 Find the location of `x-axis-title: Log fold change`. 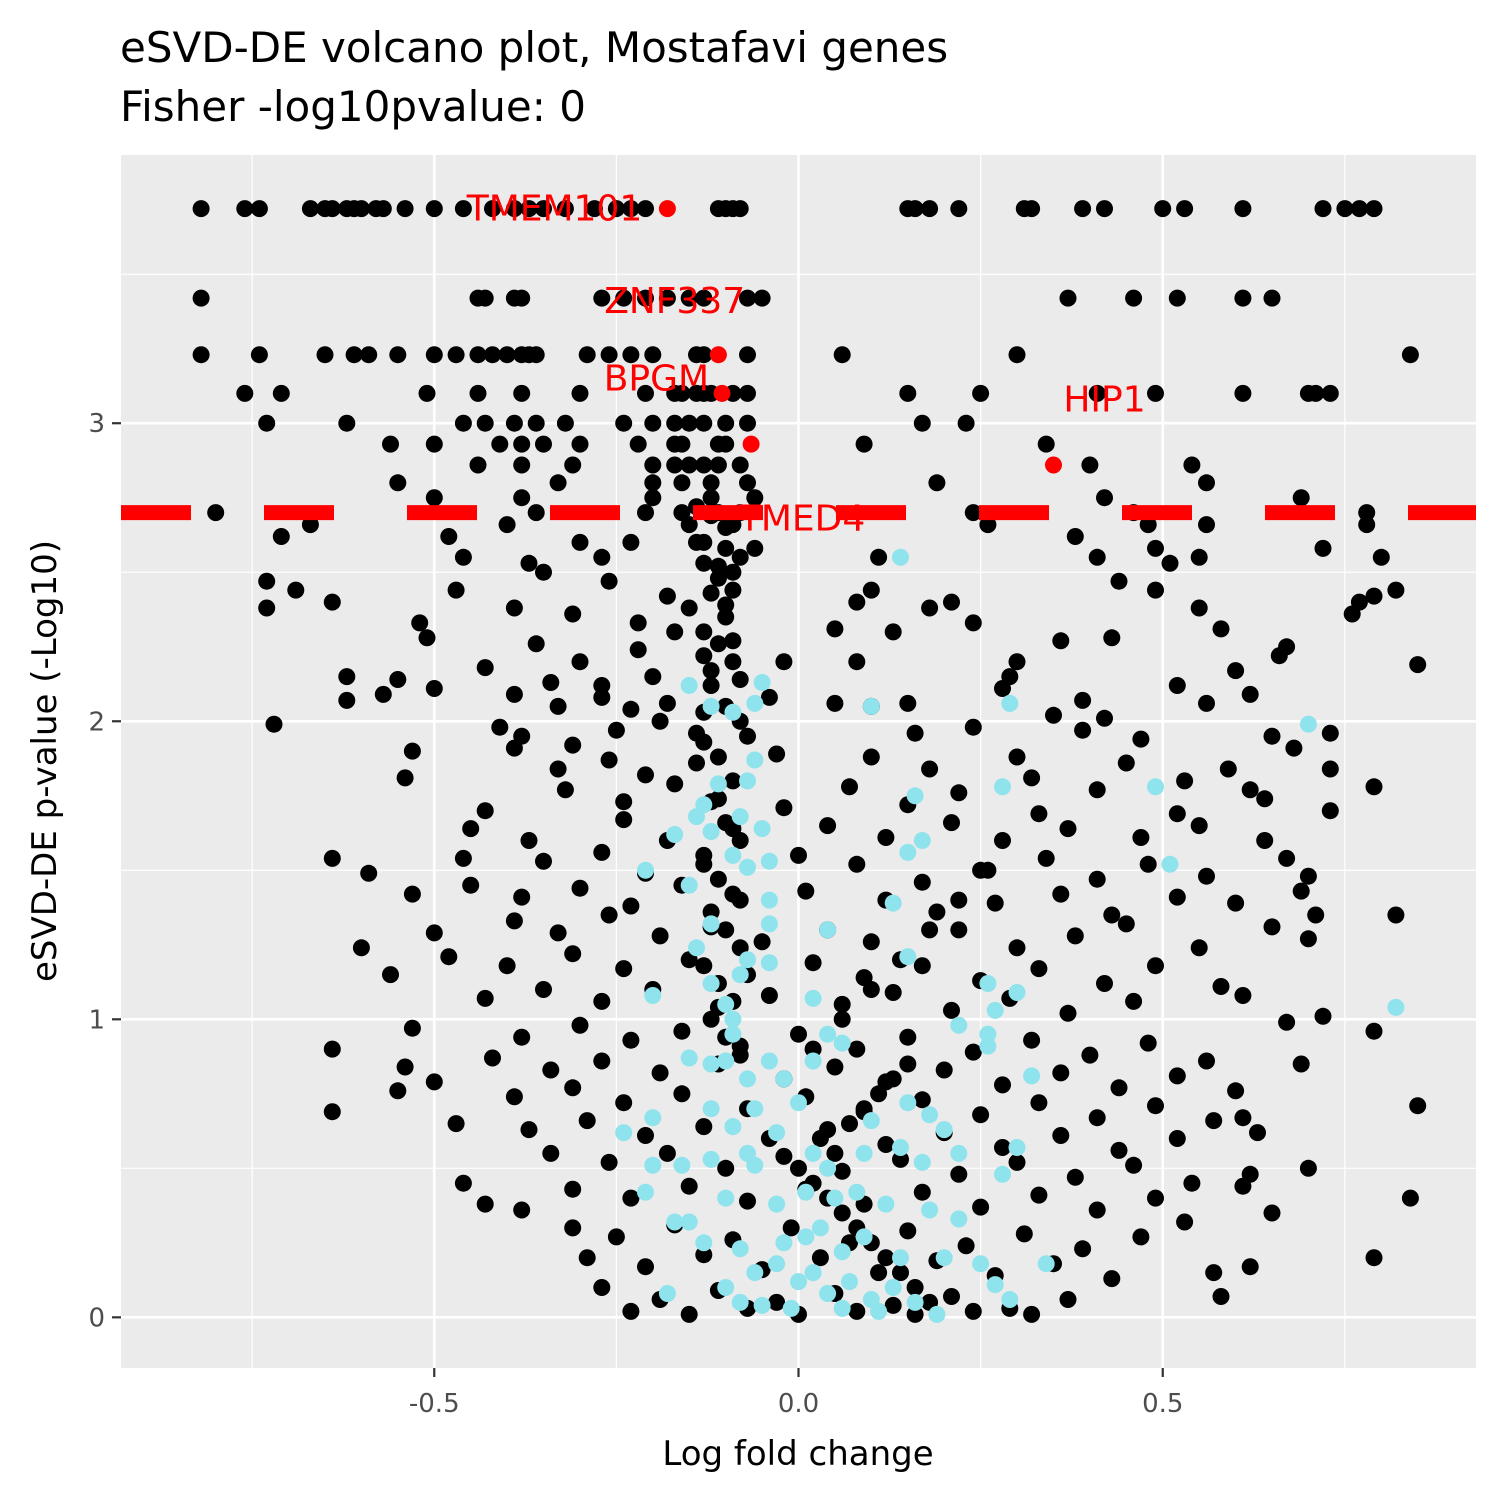

x-axis-title: Log fold change is located at coordinates (797, 1454).